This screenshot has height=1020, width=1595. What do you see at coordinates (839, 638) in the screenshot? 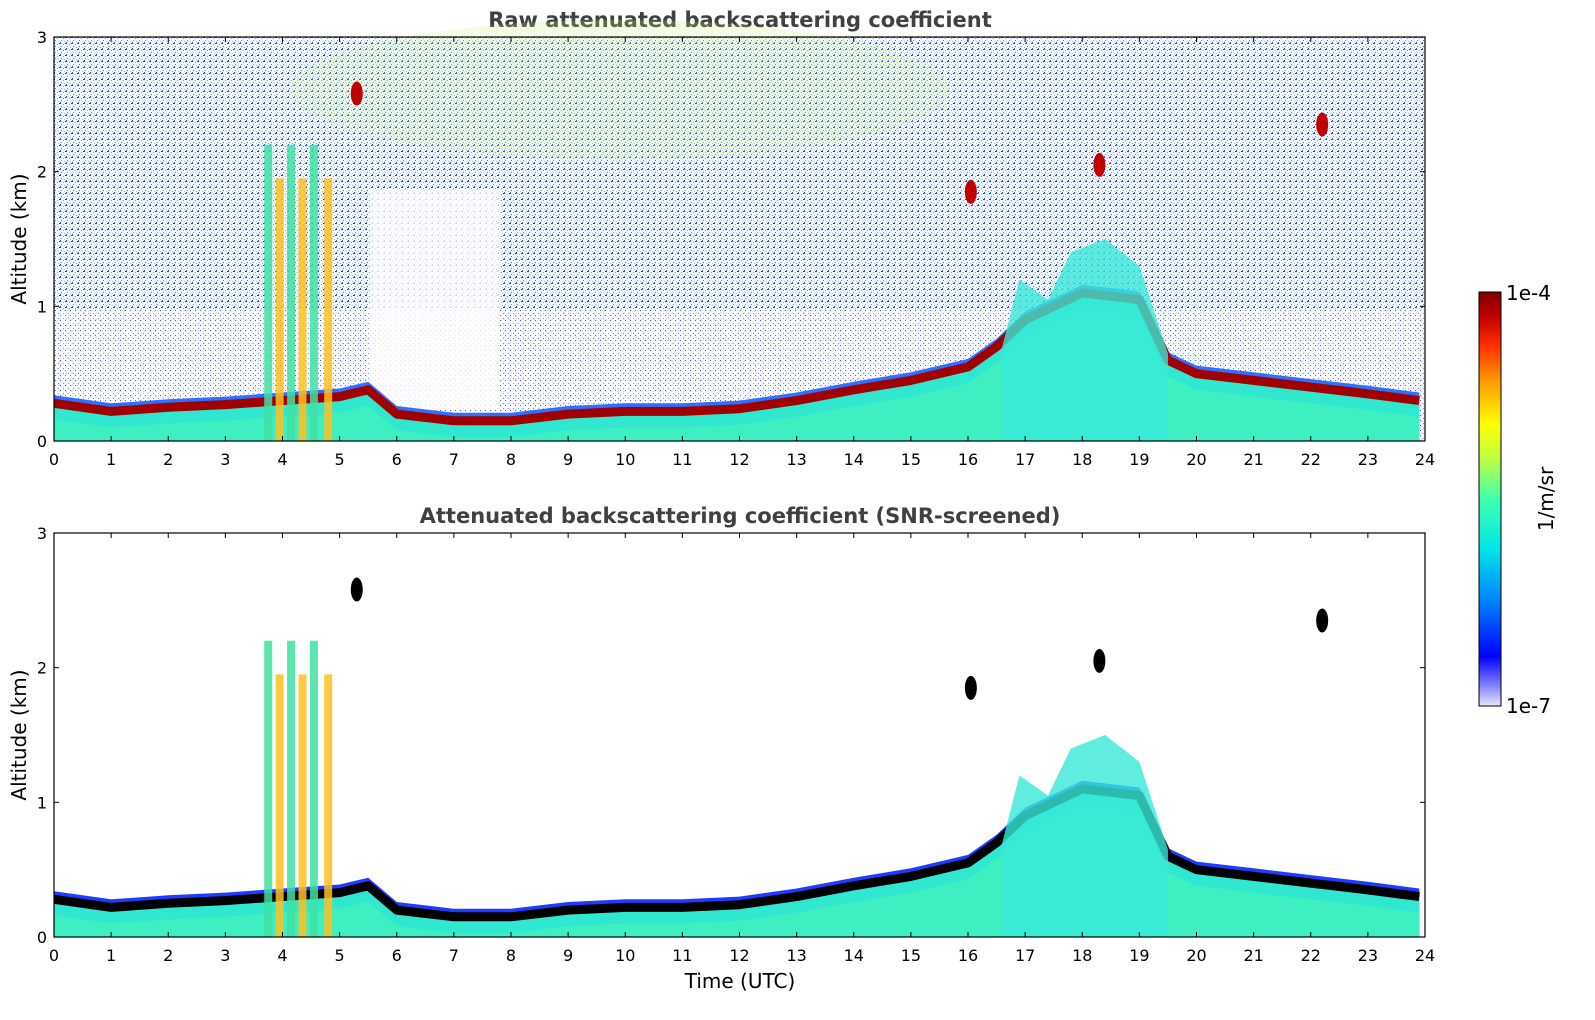
I see `panel2-features` at bounding box center [839, 638].